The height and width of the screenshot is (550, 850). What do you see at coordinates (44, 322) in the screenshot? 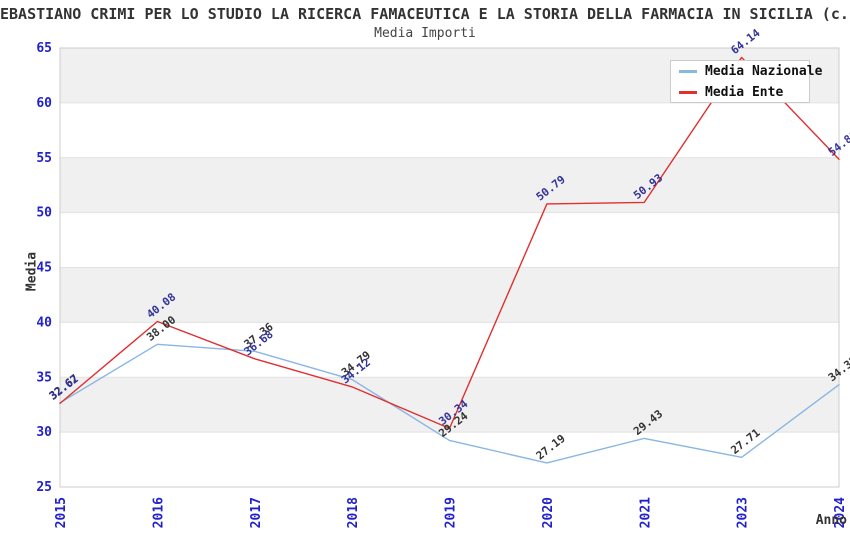
I see `y-tick-label: 40` at bounding box center [44, 322].